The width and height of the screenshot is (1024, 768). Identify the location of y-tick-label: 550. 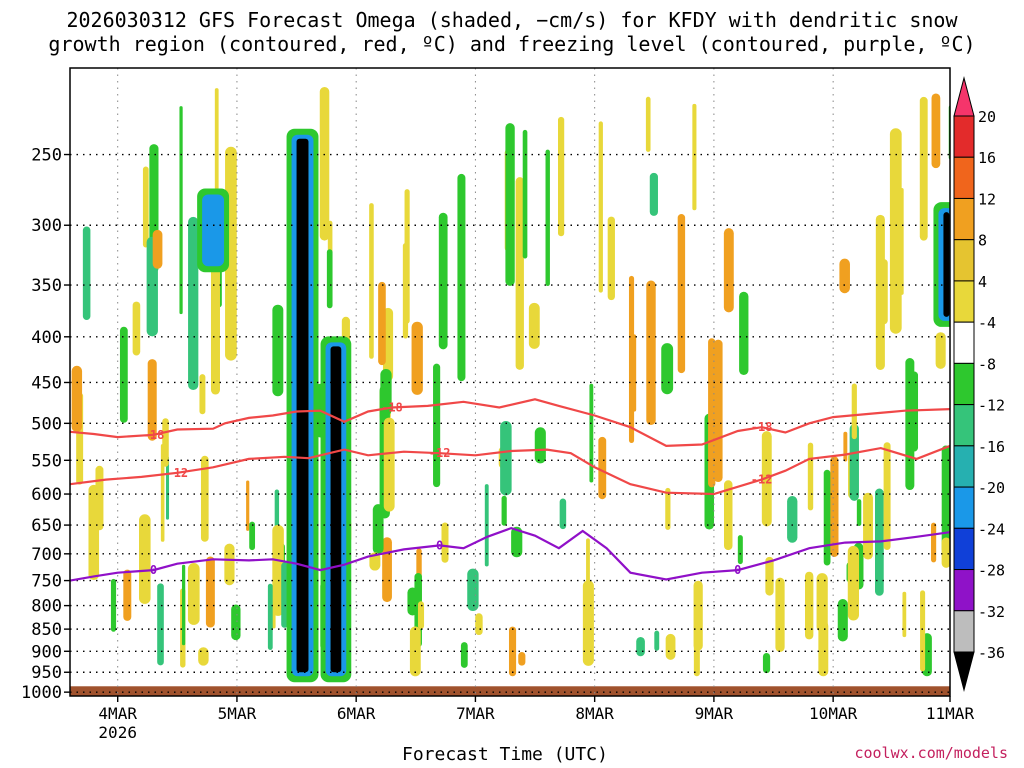
(46, 461).